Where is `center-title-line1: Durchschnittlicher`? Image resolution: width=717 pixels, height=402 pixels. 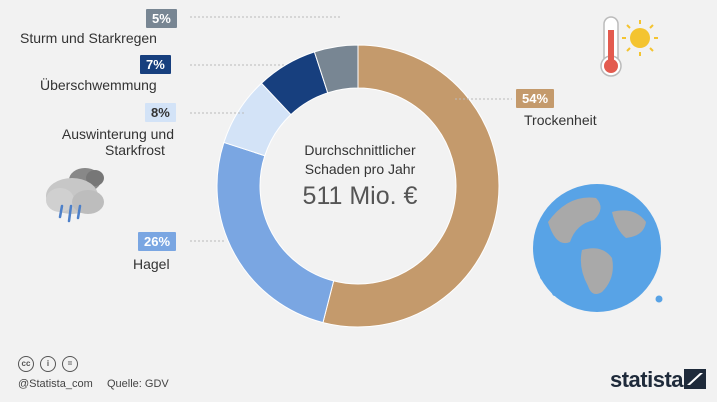
center-title-line1: Durchschnittlicher is located at coordinates (360, 150).